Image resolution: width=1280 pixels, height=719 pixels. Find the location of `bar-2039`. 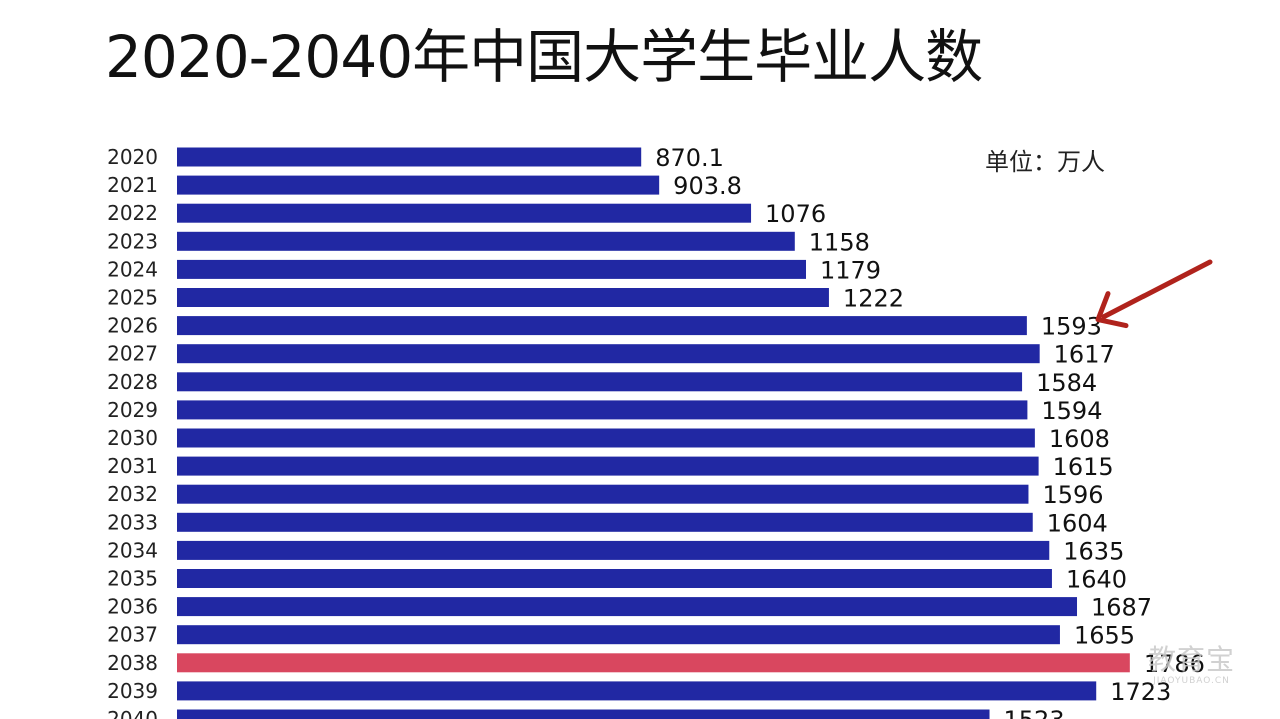

bar-2039 is located at coordinates (637, 691).